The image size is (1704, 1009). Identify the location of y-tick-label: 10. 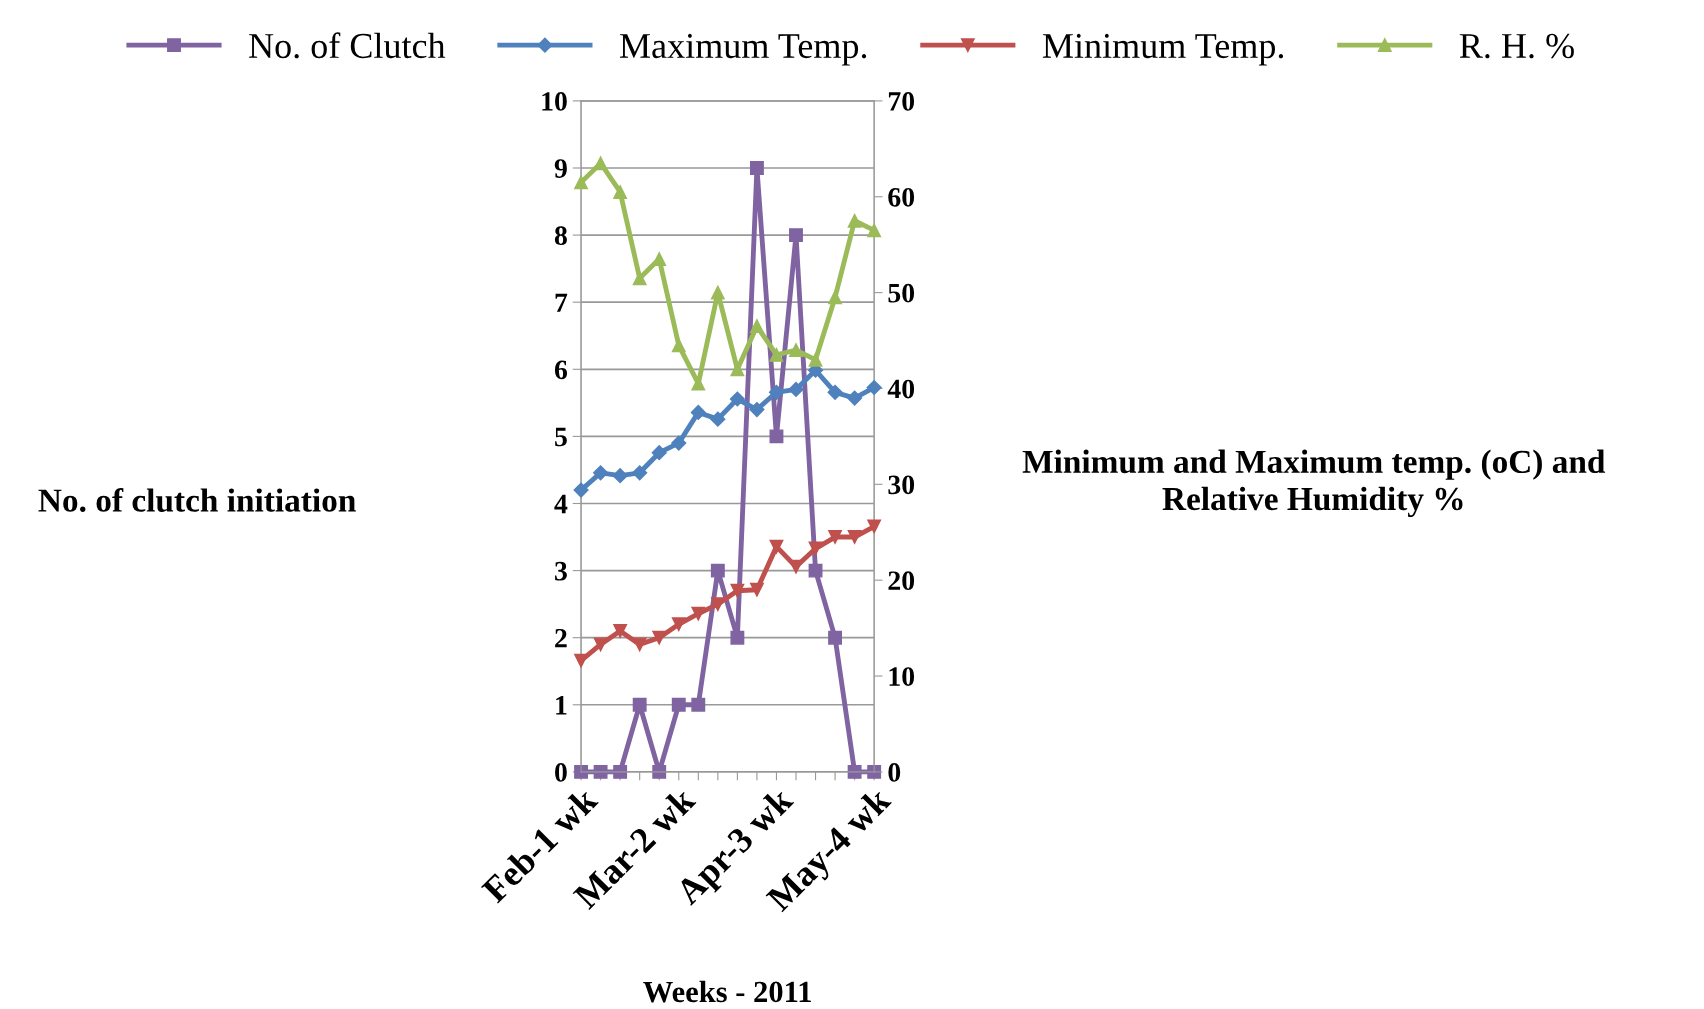
(554, 101).